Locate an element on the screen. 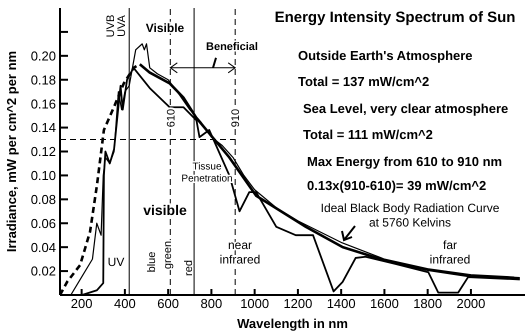 This screenshot has width=528, height=335. annotation: red is located at coordinates (189, 268).